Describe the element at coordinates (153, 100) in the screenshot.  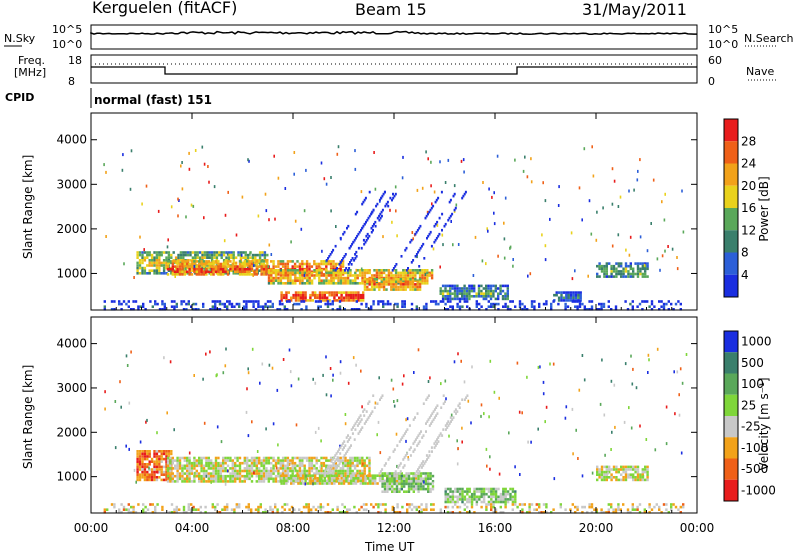
I see `cpid-value: normal (fast) 151` at that location.